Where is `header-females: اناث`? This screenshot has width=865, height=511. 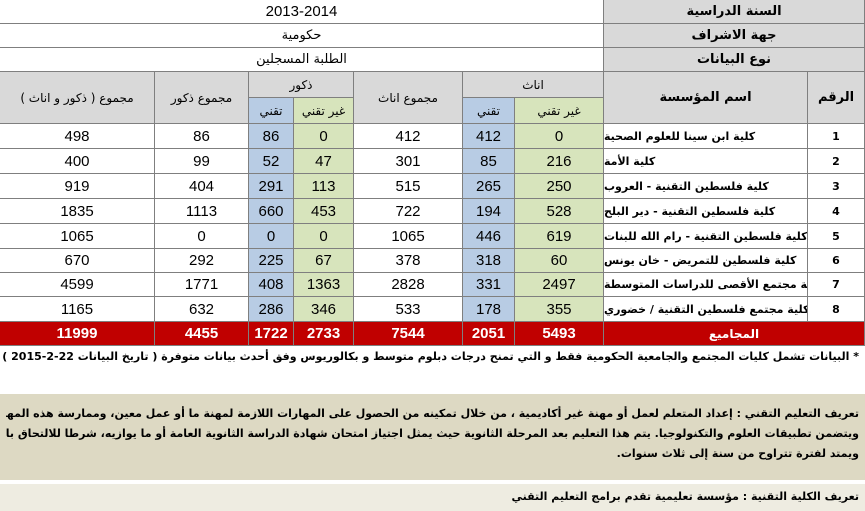 header-females: اناث is located at coordinates (533, 85).